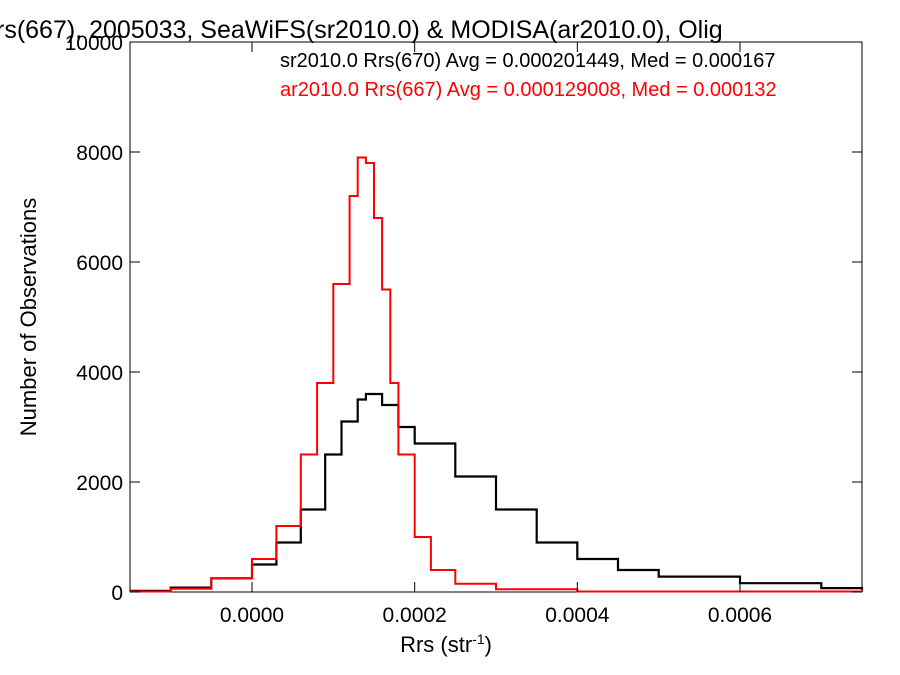  What do you see at coordinates (28, 317) in the screenshot?
I see `y-axis-label: Number of Observations` at bounding box center [28, 317].